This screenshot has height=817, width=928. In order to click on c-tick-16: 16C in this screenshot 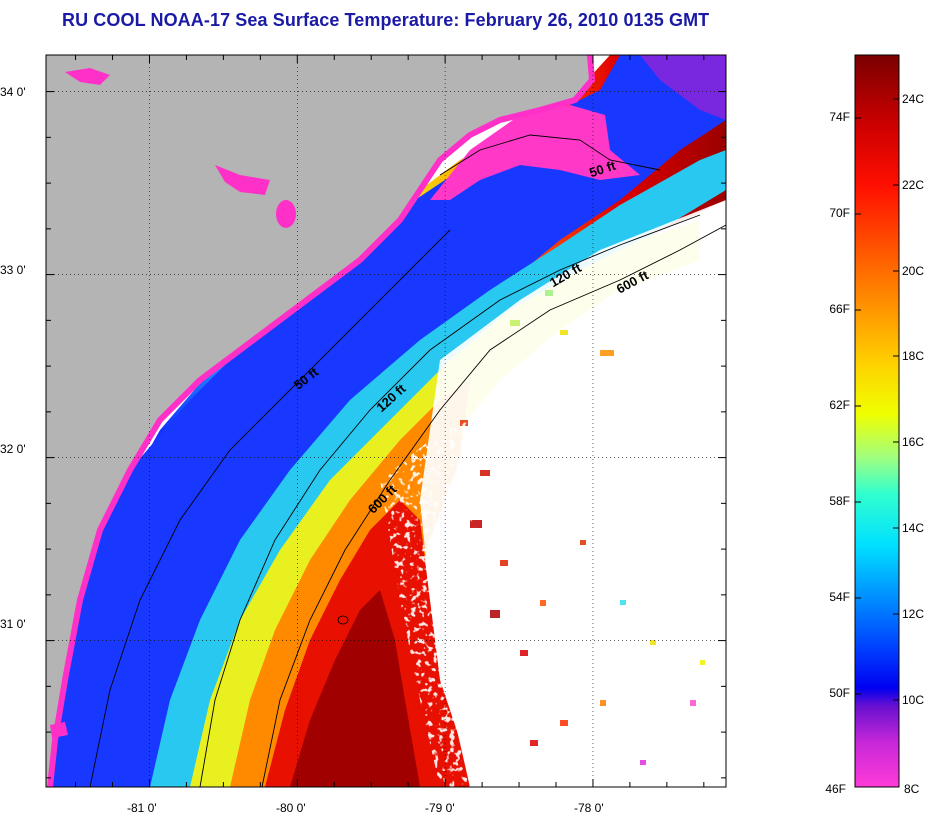, I will do `click(913, 442)`.